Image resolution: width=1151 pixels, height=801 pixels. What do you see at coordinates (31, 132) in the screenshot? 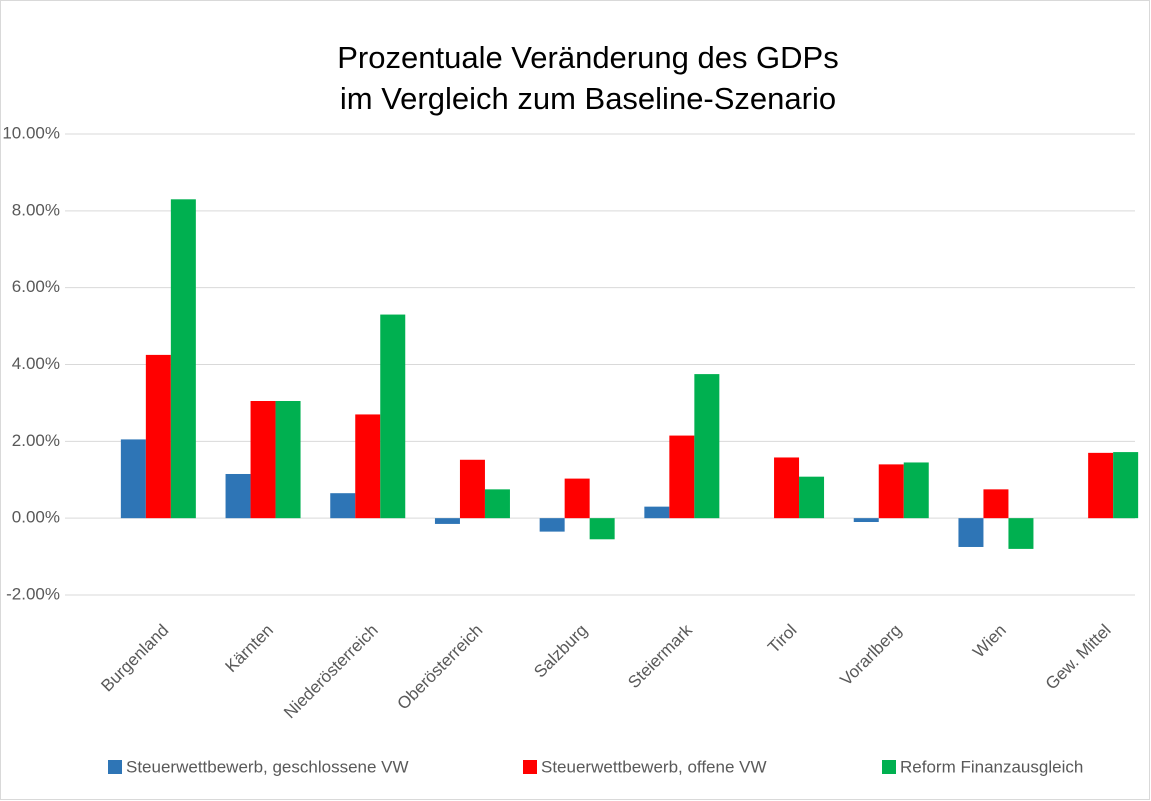
I see `y-tick-label: 10.00%` at bounding box center [31, 132].